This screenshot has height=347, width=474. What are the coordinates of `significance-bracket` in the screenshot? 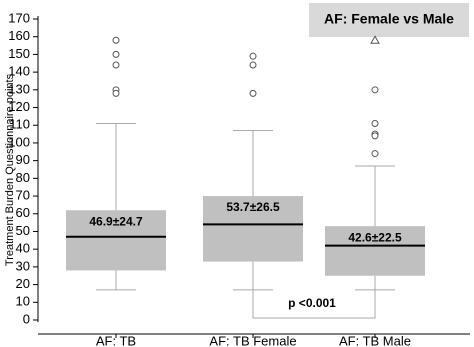 It's located at (314, 304).